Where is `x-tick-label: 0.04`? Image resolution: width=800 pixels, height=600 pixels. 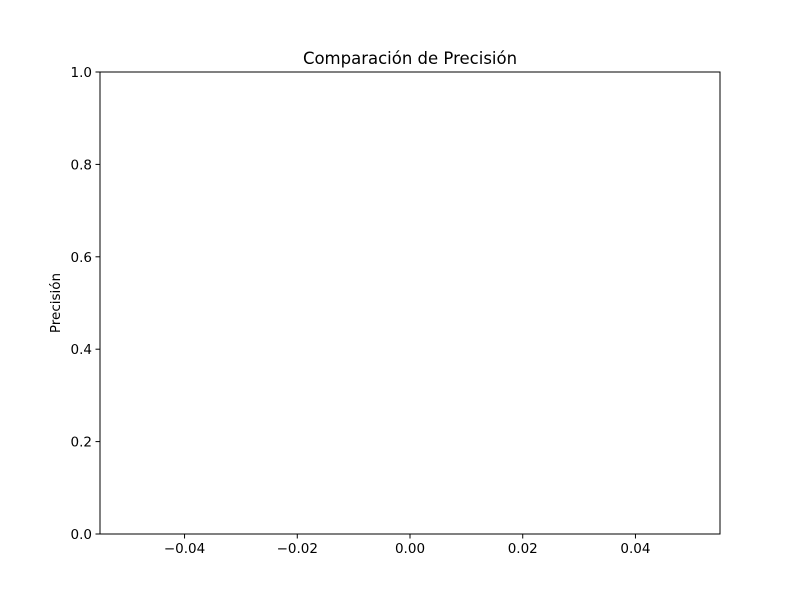
x-tick-label: 0.04 is located at coordinates (635, 549).